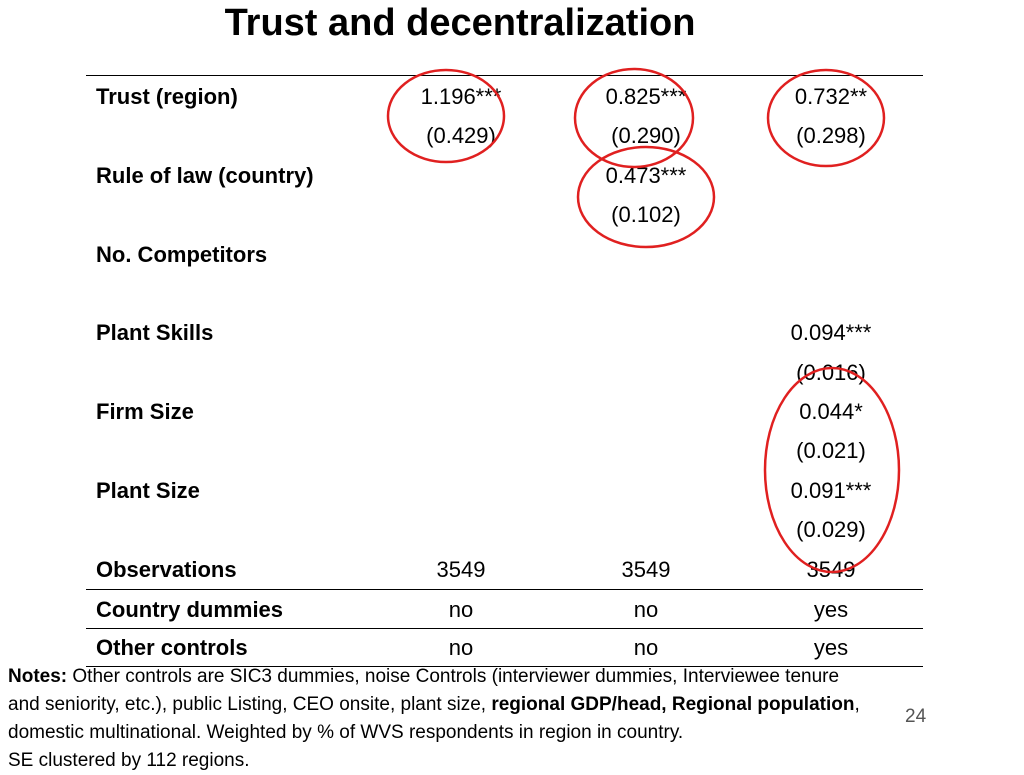  What do you see at coordinates (504, 75) in the screenshot?
I see `table-top-rule` at bounding box center [504, 75].